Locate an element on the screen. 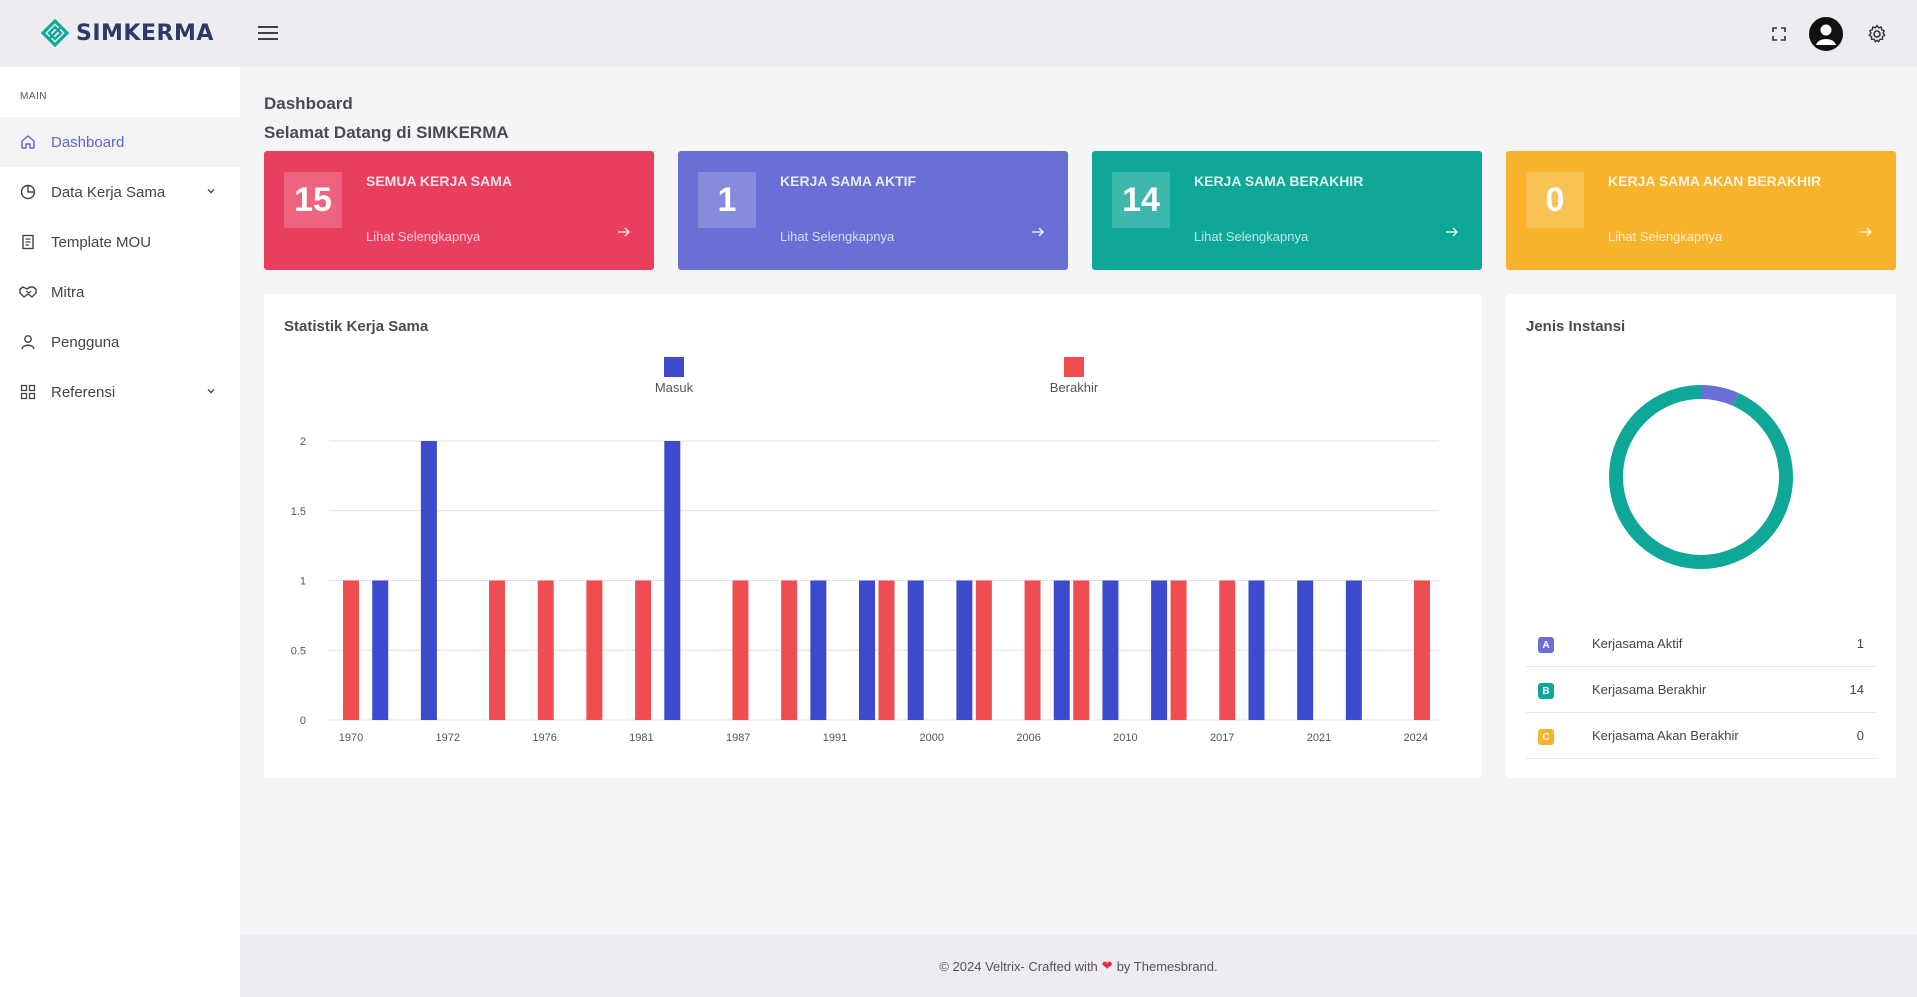  sidebar-item-label: Referensi is located at coordinates (83, 392).